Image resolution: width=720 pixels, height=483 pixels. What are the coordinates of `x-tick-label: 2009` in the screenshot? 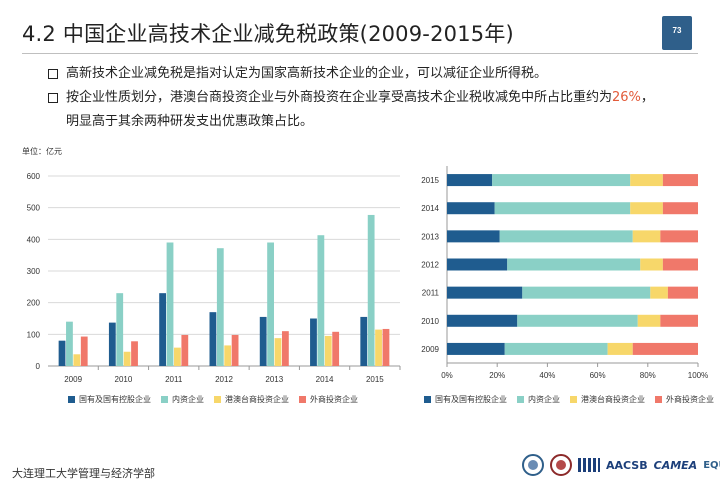 It's located at (73, 379).